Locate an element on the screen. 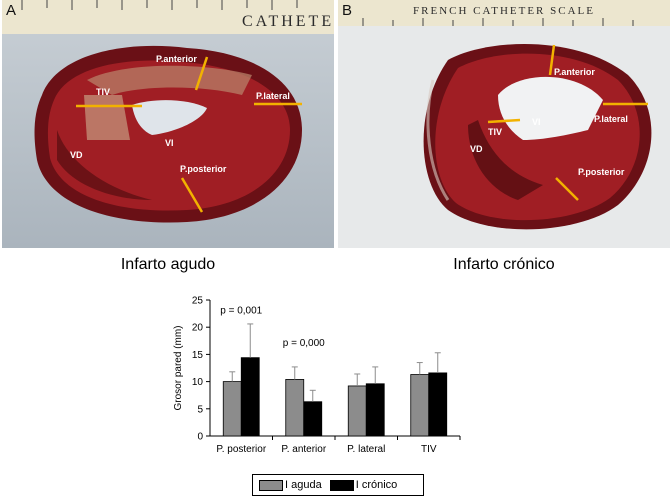 This screenshot has height=501, width=671. catheter-scale-ruler is located at coordinates (168, 17).